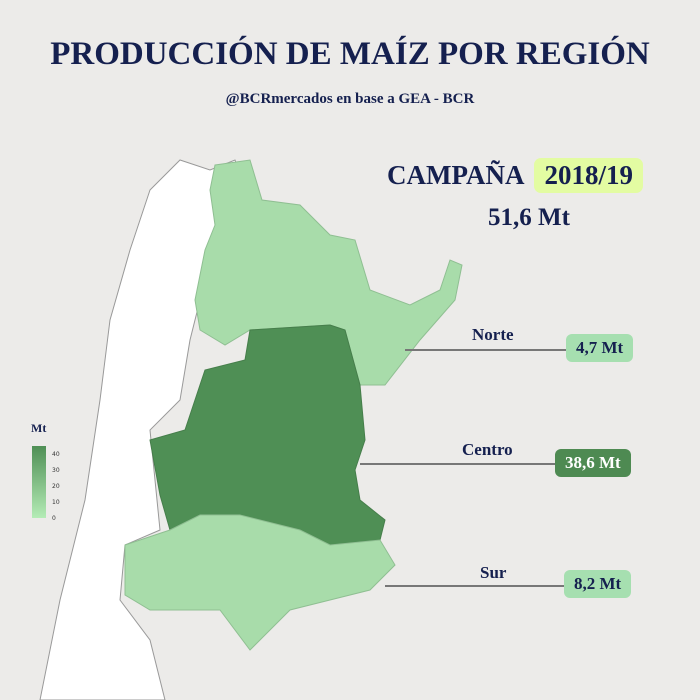 This screenshot has width=700, height=700. What do you see at coordinates (328, 272) in the screenshot?
I see `region-norte` at bounding box center [328, 272].